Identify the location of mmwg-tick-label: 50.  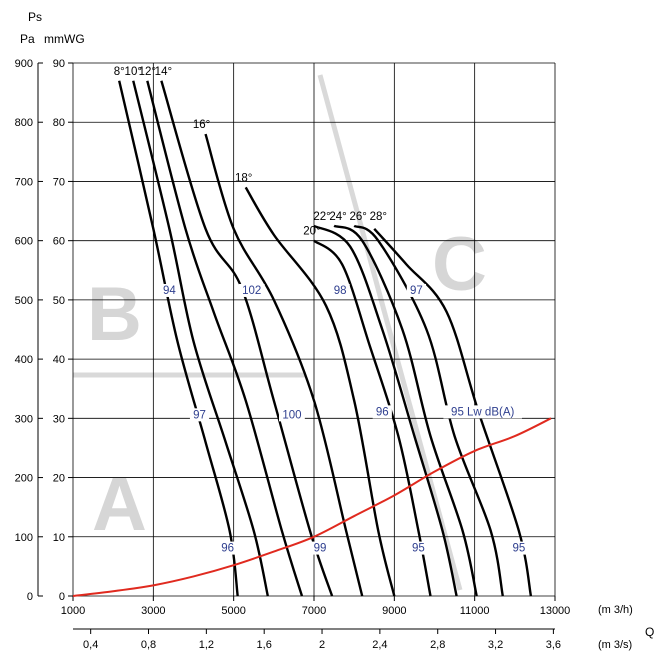
(59, 301).